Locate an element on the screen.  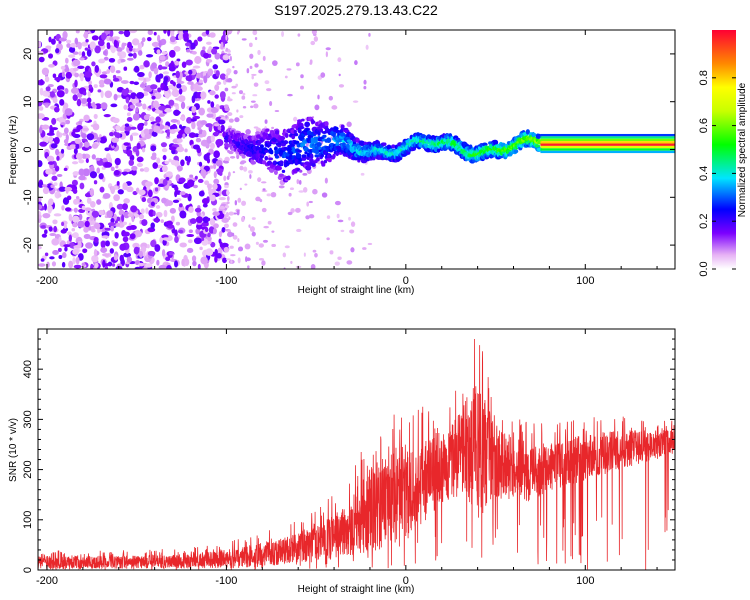
colorbar-label: Normalized spectral amplitude is located at coordinates (742, 149).